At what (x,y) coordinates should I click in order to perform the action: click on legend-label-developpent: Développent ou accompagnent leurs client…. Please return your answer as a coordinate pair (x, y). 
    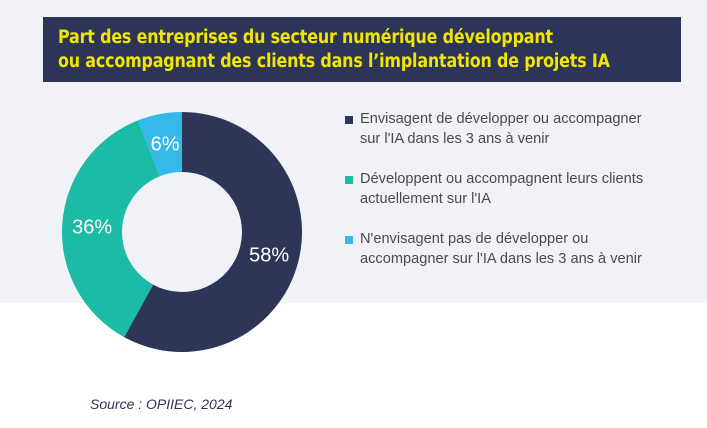
    Looking at the image, I should click on (502, 189).